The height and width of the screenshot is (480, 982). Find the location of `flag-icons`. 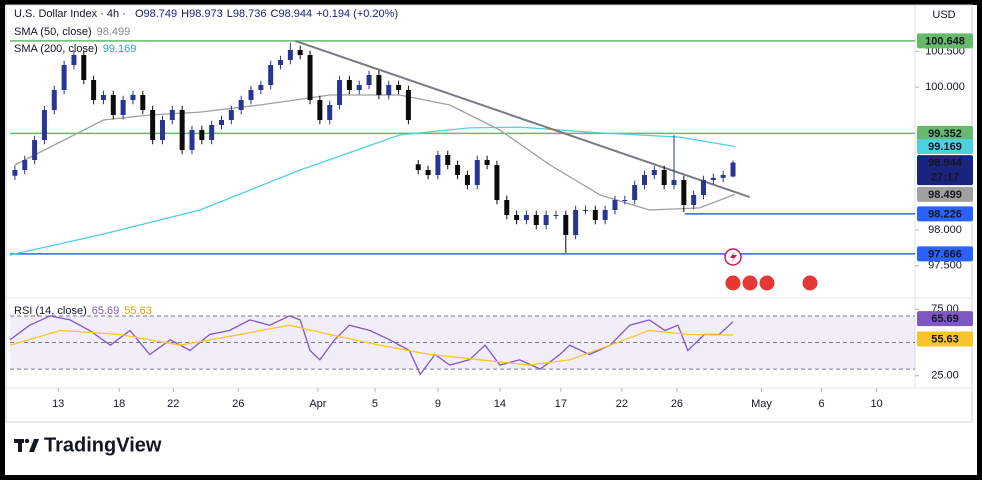

flag-icons is located at coordinates (771, 283).